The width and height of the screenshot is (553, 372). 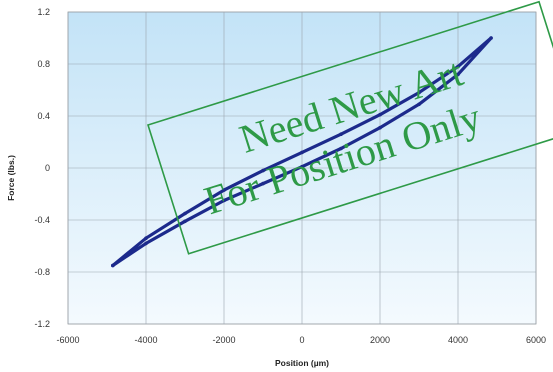 I want to click on x-tick-label: -6000, so click(x=67, y=340).